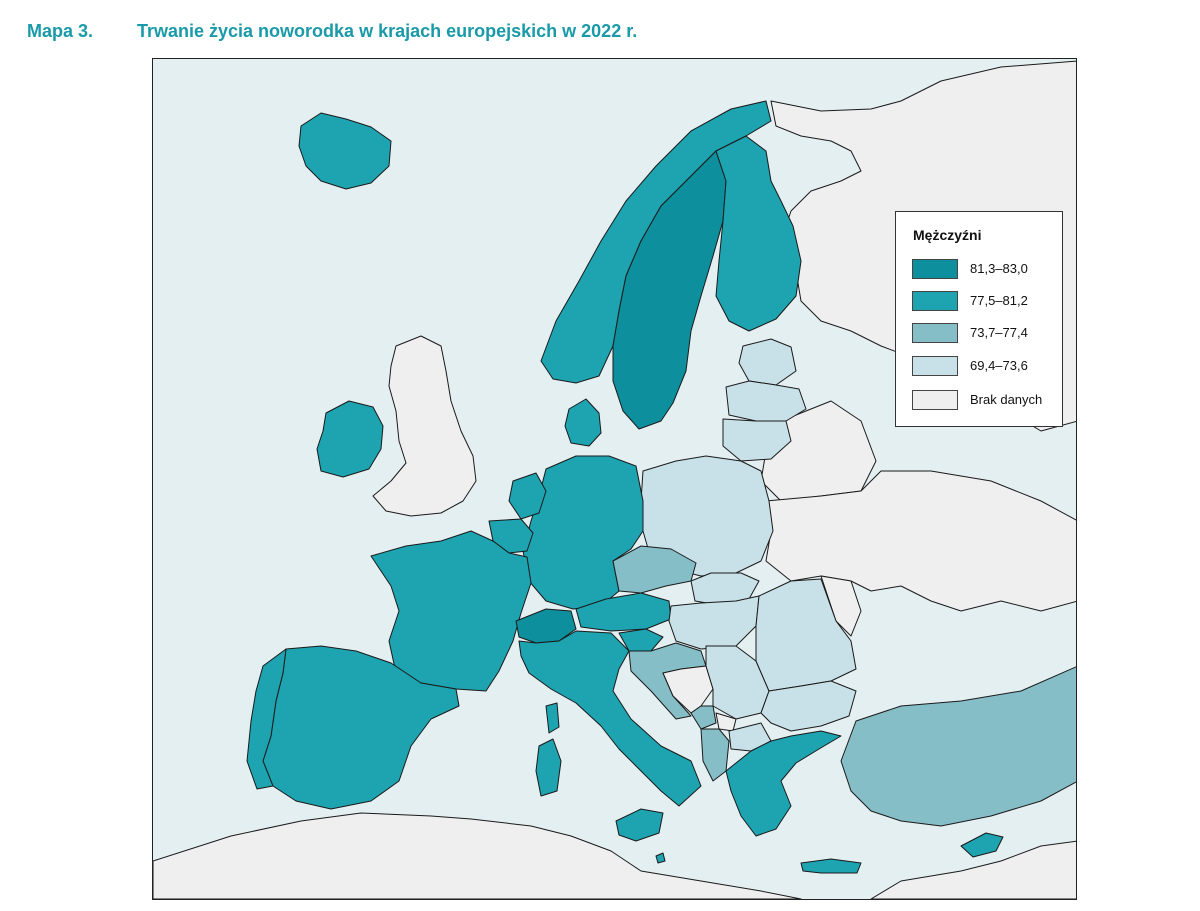 The width and height of the screenshot is (1200, 911). I want to click on legend-item-5: Brak danych, so click(987, 400).